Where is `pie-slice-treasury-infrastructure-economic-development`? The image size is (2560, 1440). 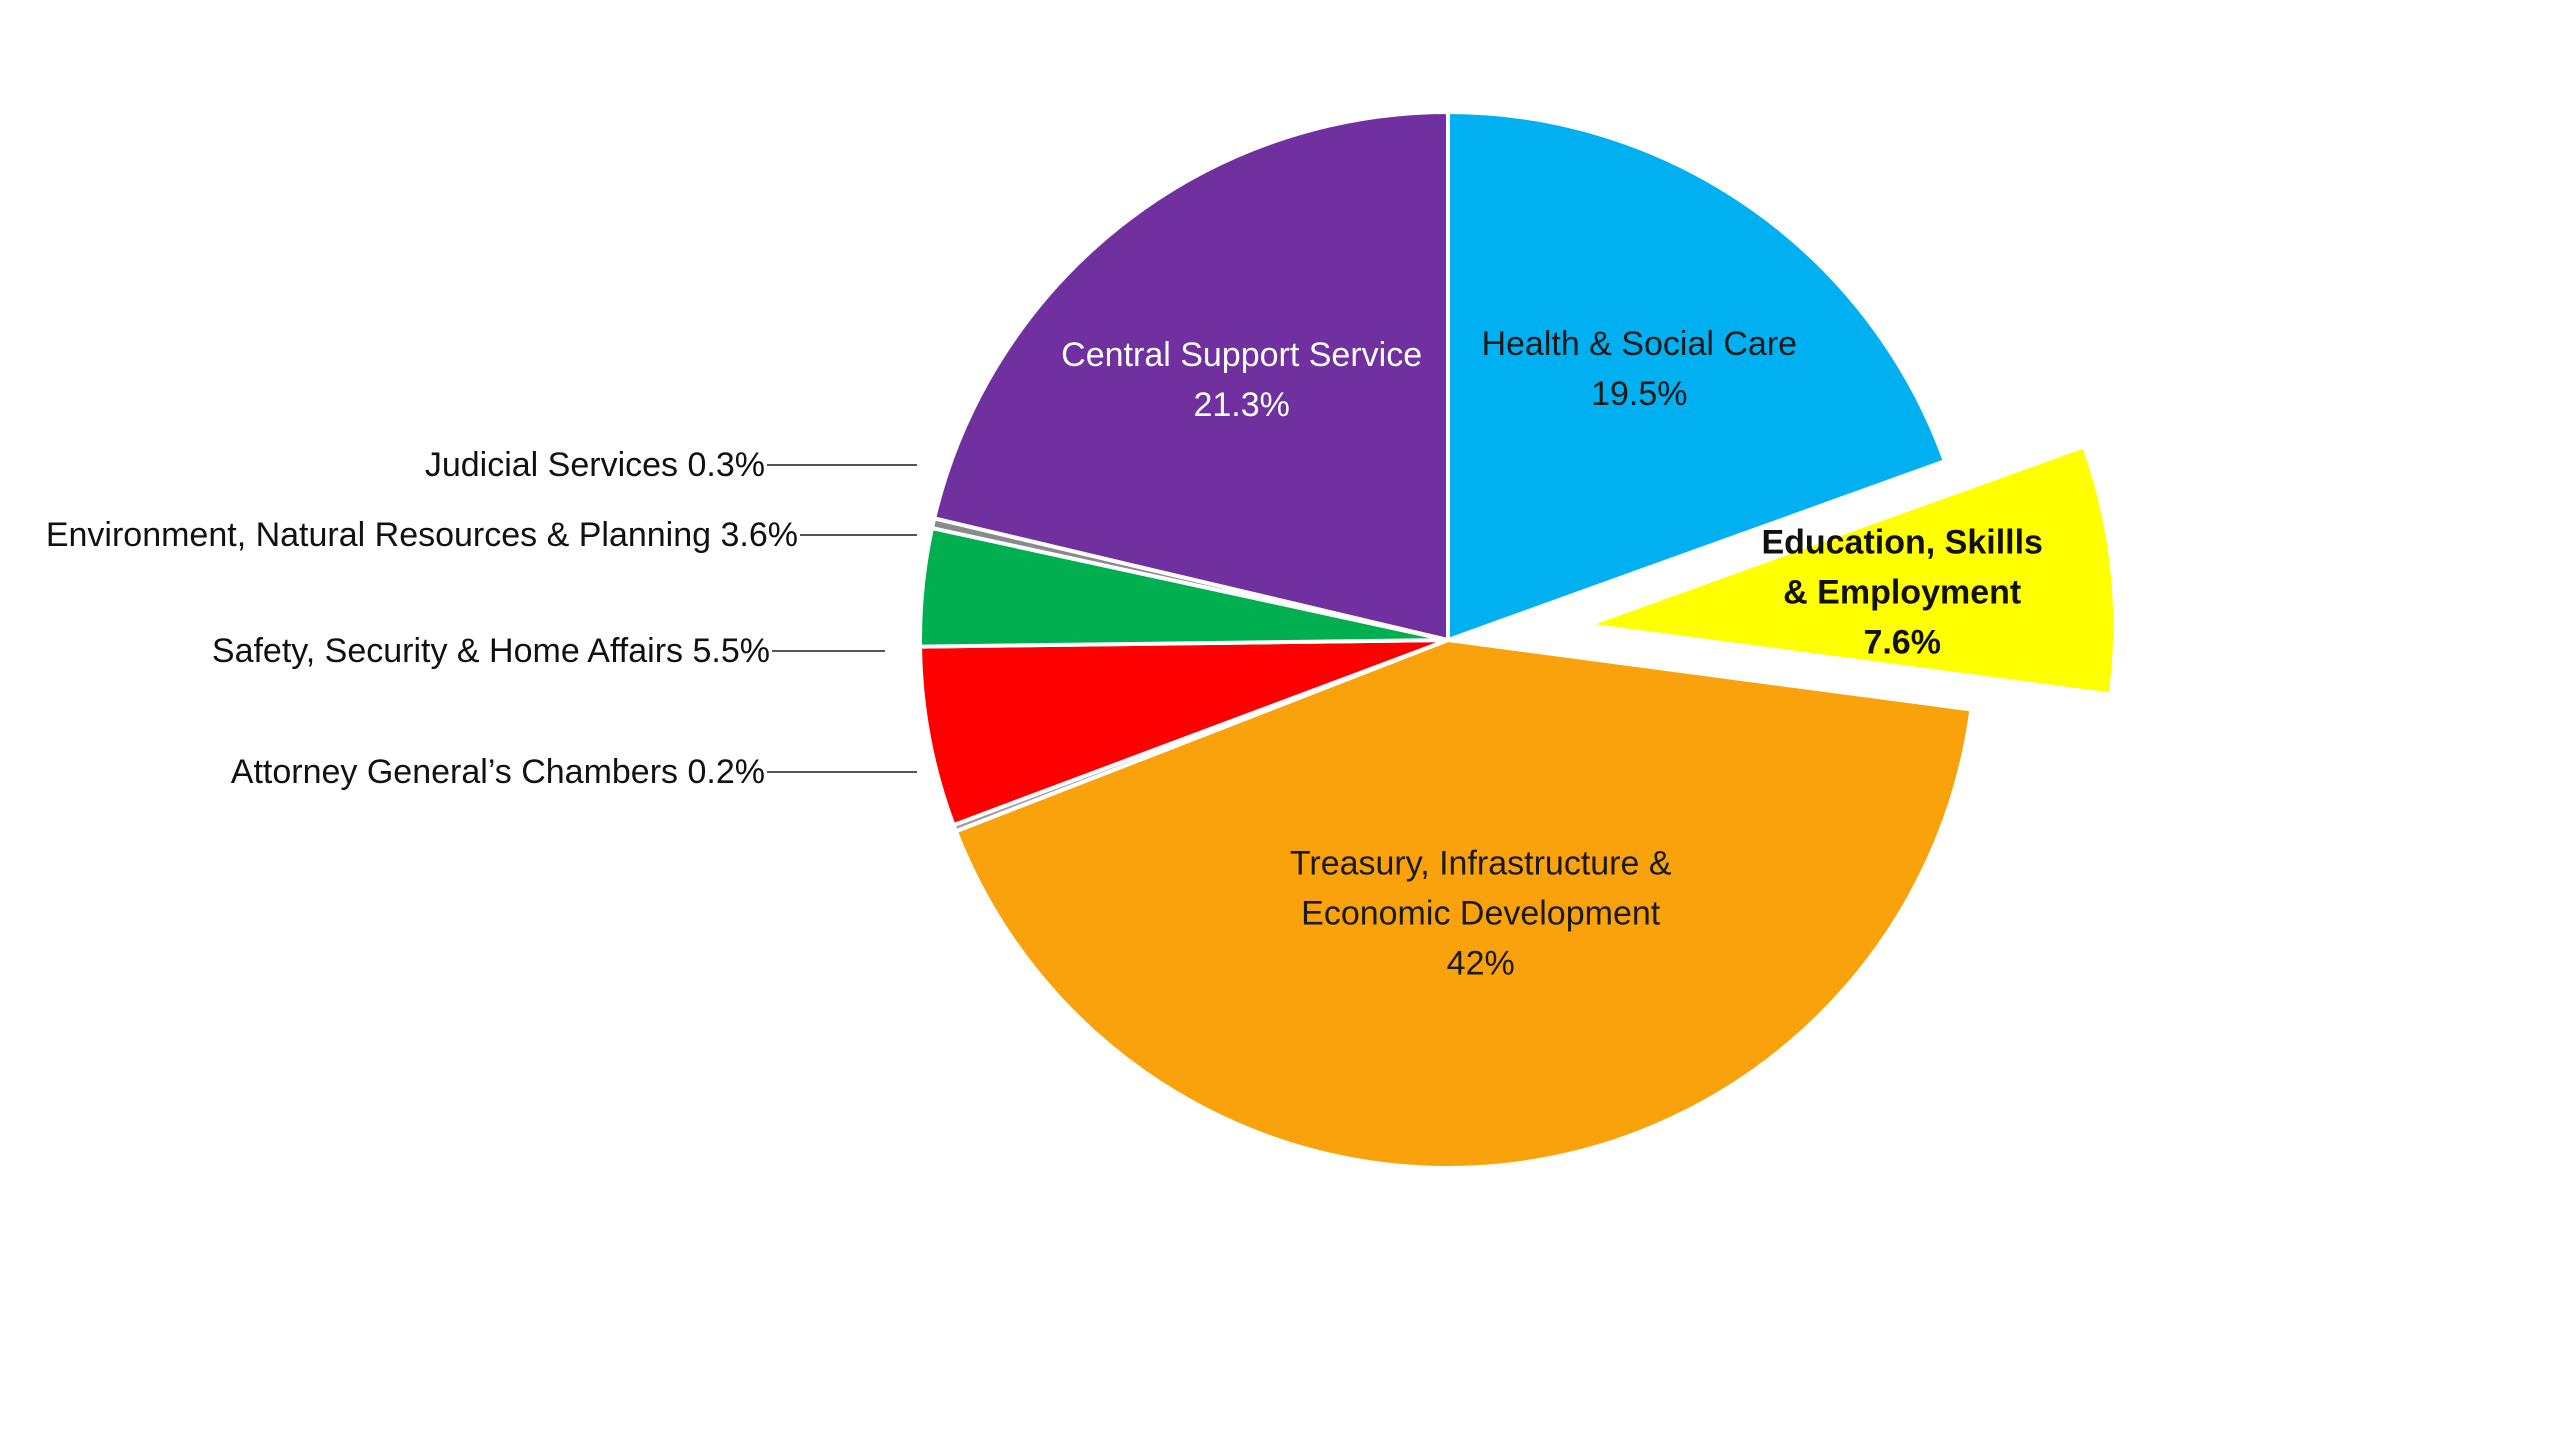 pie-slice-treasury-infrastructure-economic-development is located at coordinates (1463, 904).